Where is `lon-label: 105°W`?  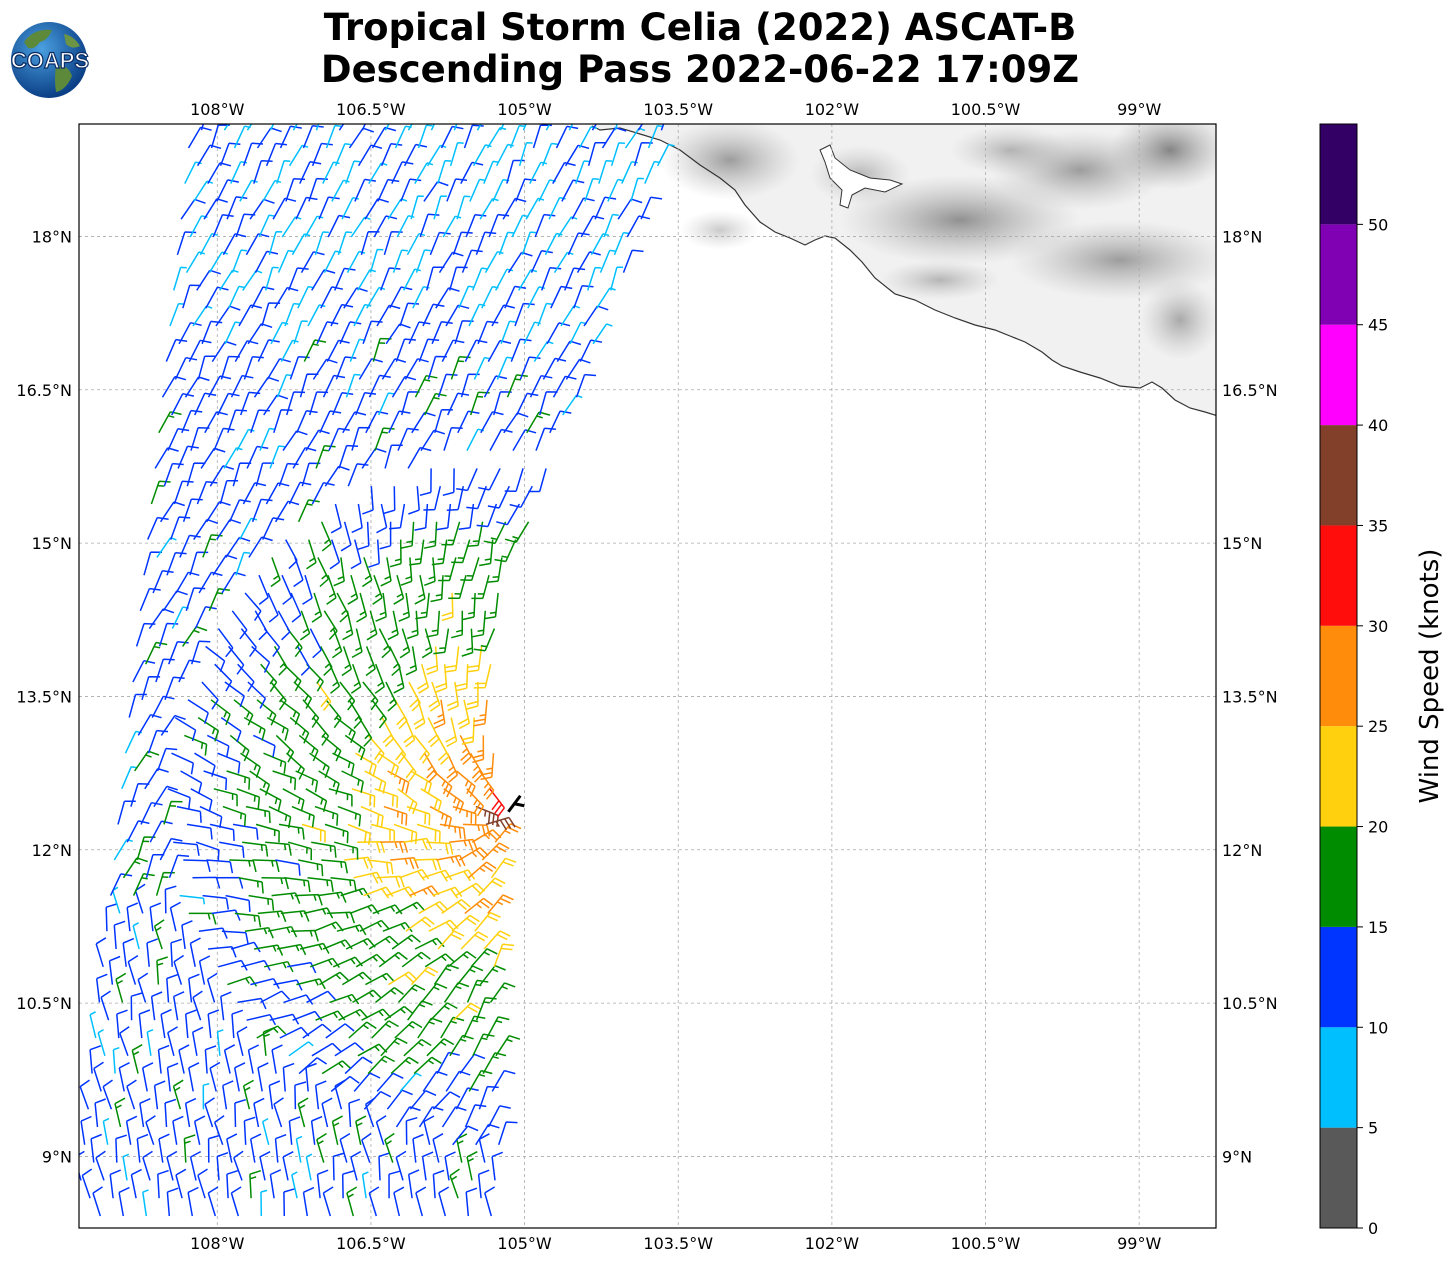 lon-label: 105°W is located at coordinates (524, 1243).